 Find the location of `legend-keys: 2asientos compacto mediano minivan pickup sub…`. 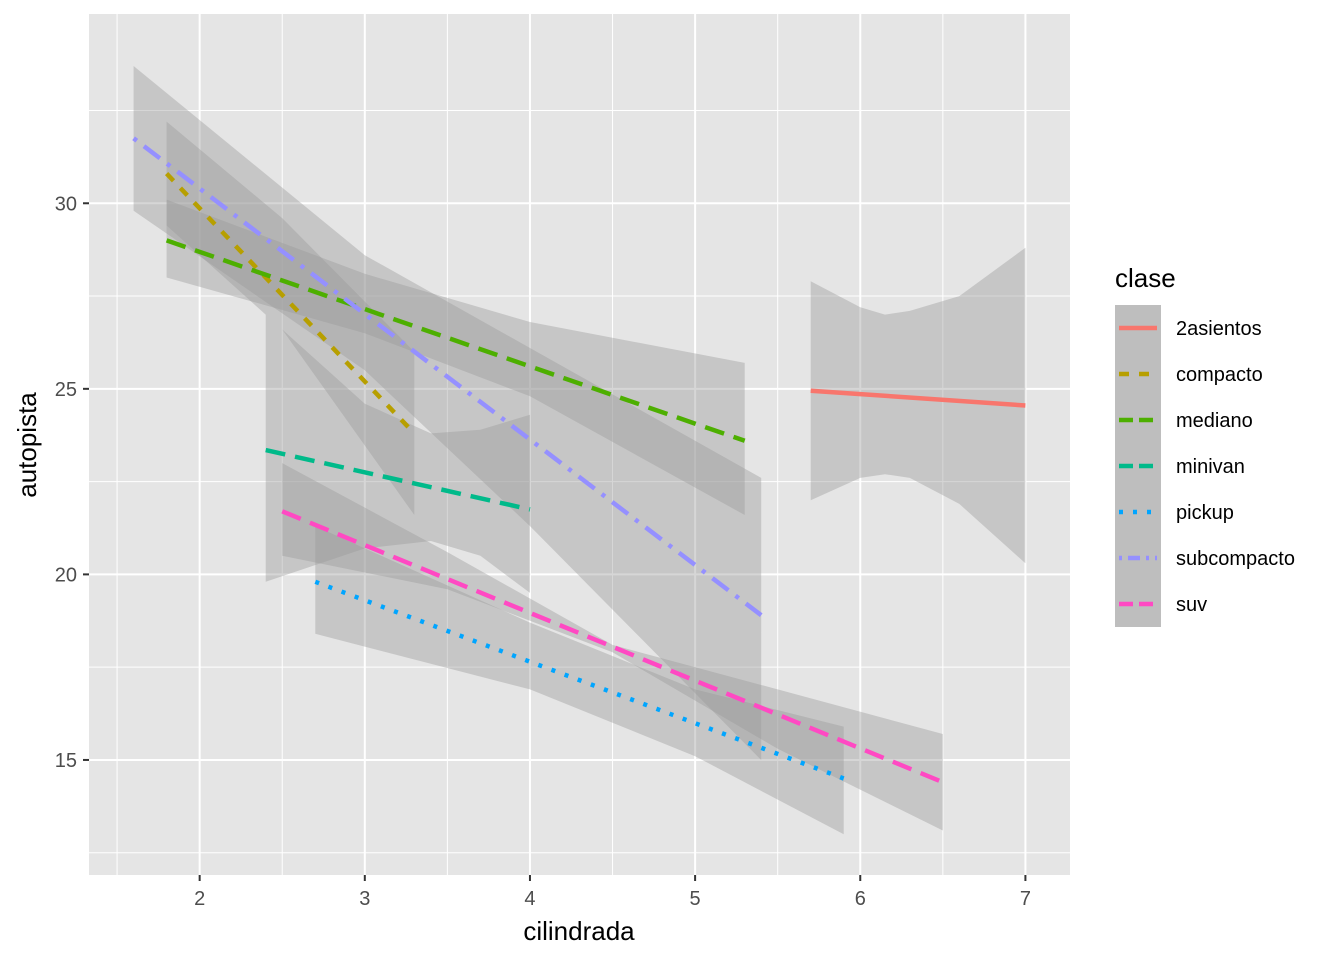

legend-keys: 2asientos compacto mediano minivan pickup sub… is located at coordinates (1205, 466).